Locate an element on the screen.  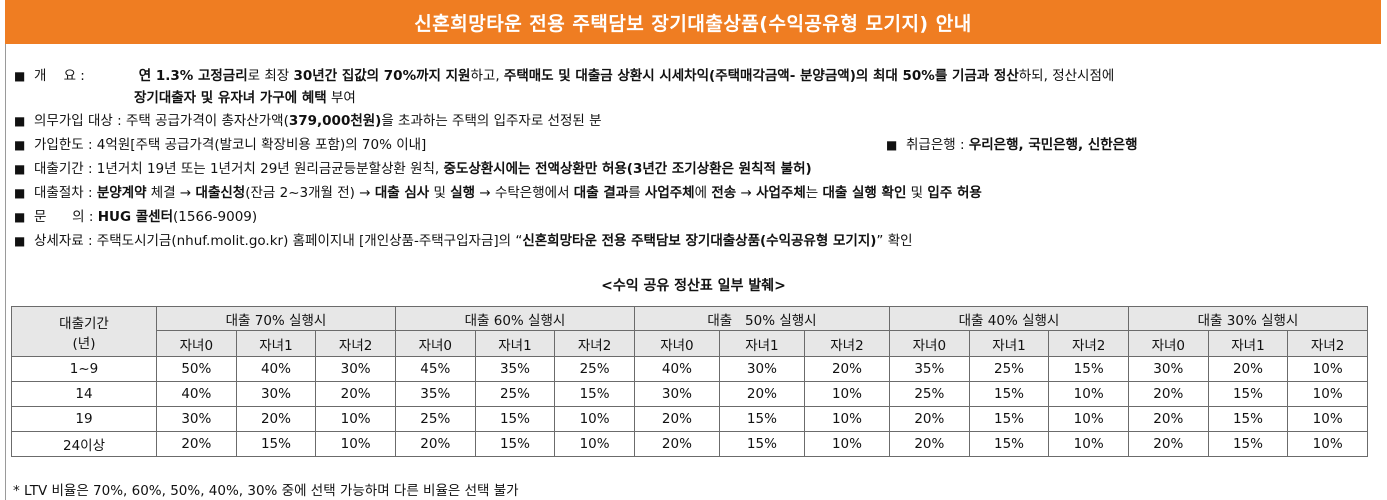
mandatory-text: 의무가입 대상 : 주택 공급가격이 총자산가액( is located at coordinates (161, 121).